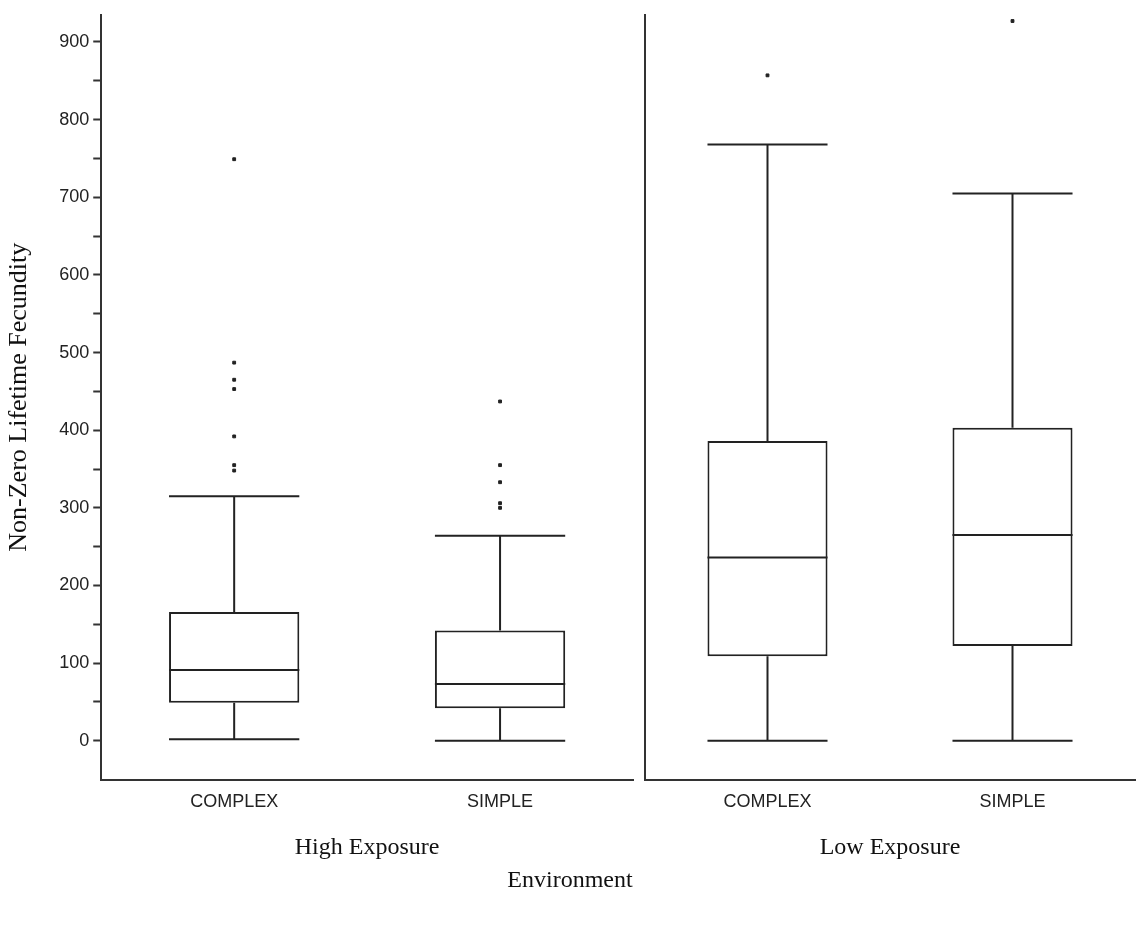  Describe the element at coordinates (74, 118) in the screenshot. I see `y-tick-label: 800` at that location.